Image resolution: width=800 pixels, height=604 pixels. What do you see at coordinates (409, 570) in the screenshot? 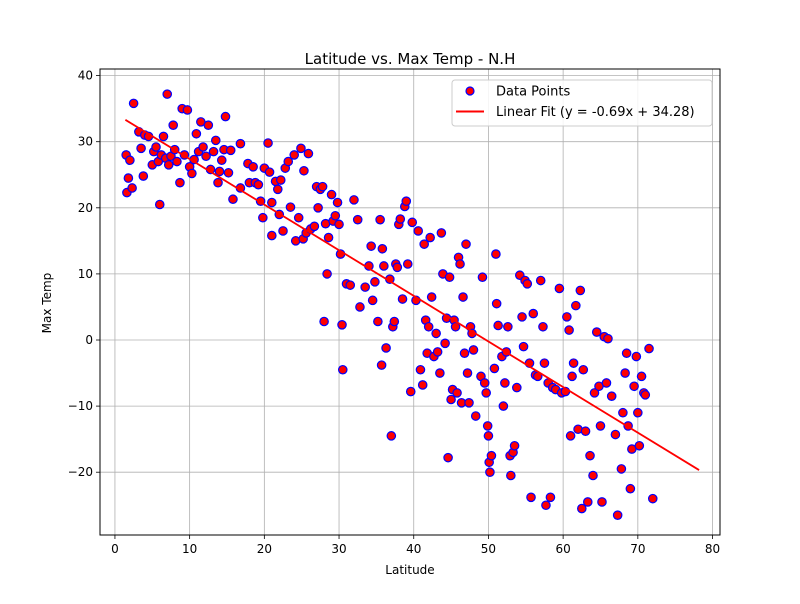
I see `x-axis-label: Latitude` at bounding box center [409, 570].